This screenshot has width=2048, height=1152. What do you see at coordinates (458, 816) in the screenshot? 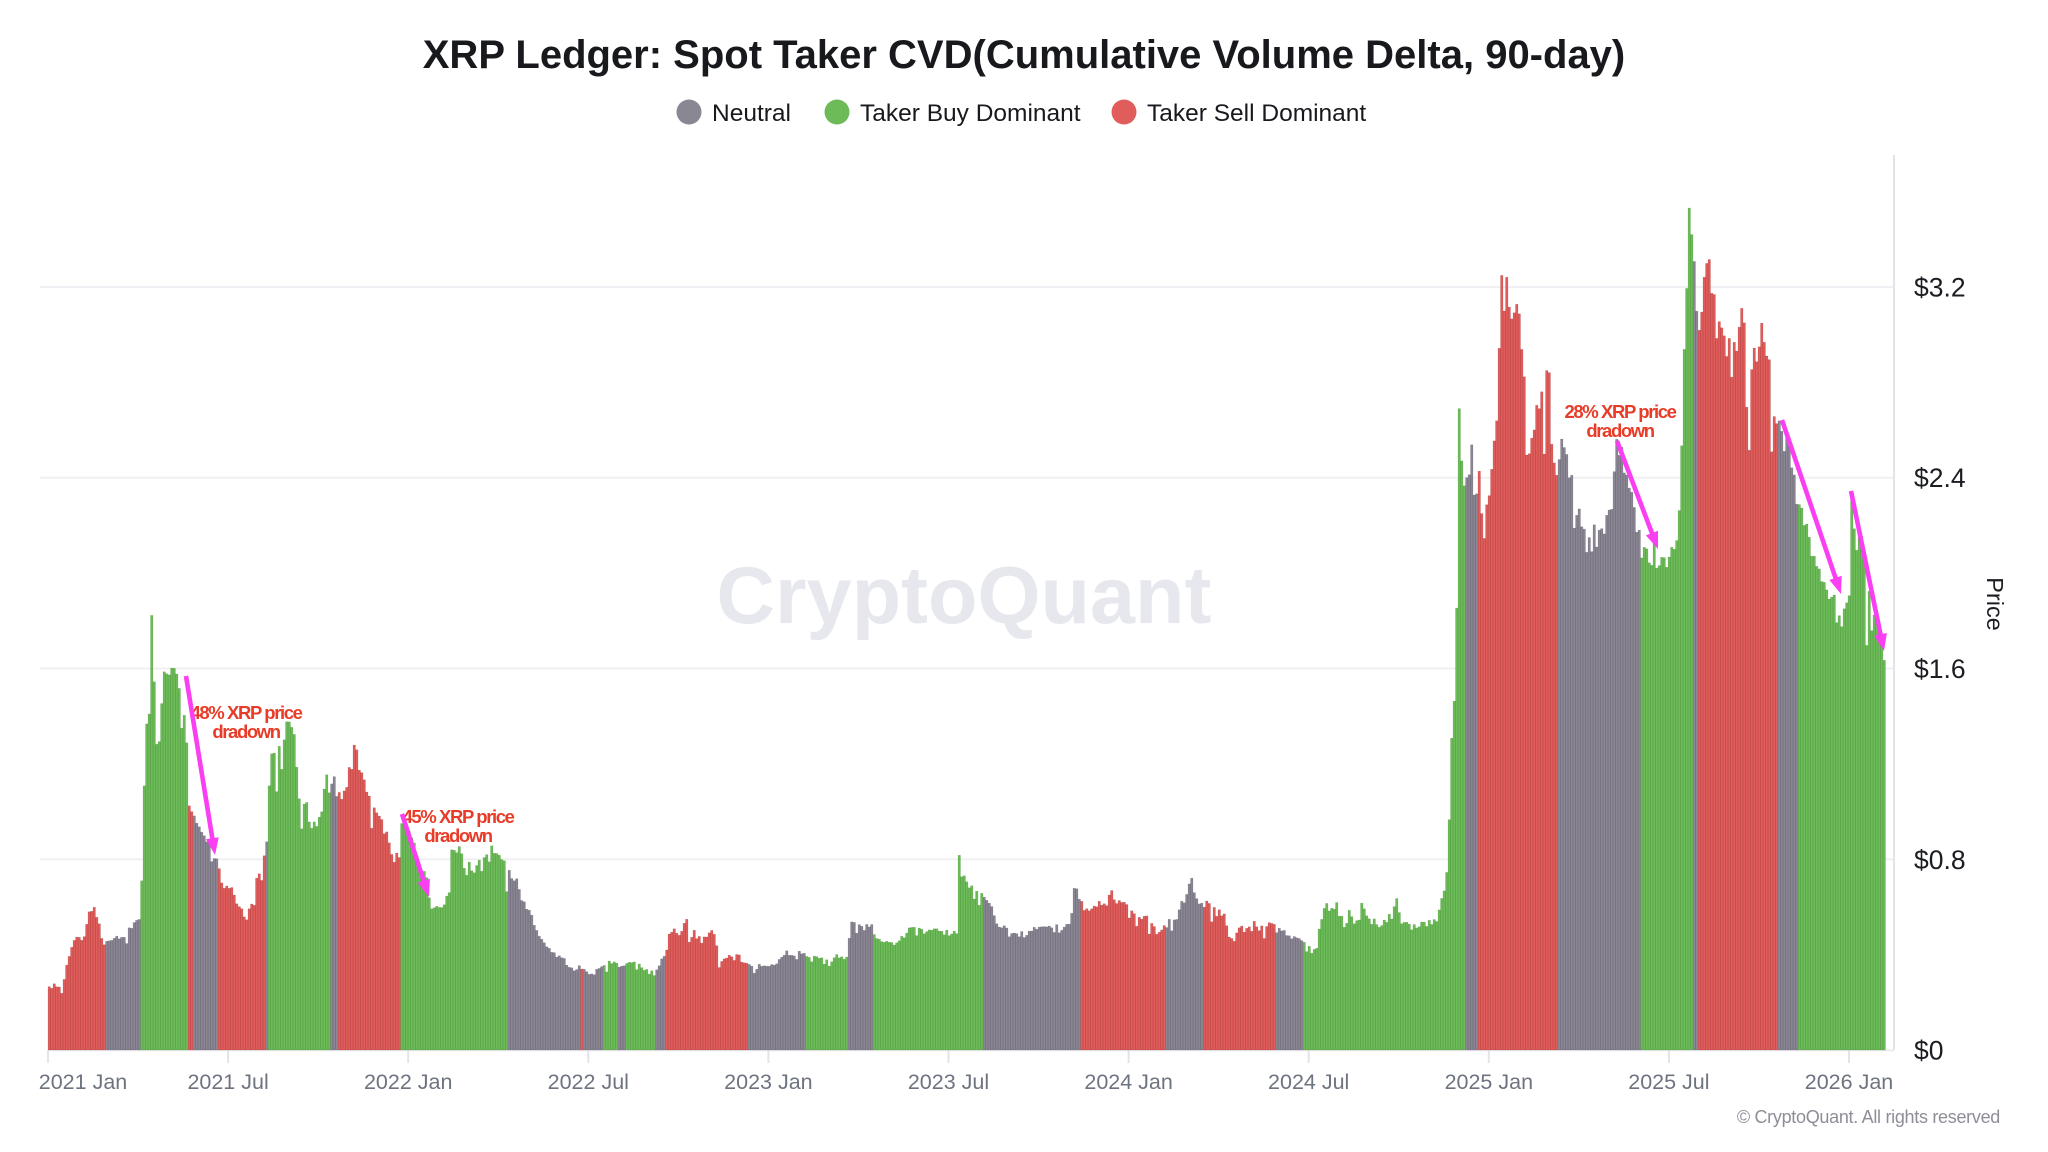
I see `svg-text: 45% XRP price` at bounding box center [458, 816].